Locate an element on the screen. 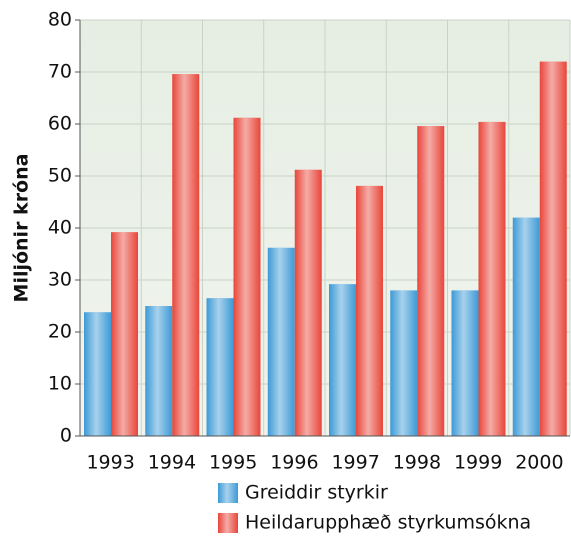 The height and width of the screenshot is (536, 571). y-tick-label: 20 is located at coordinates (60, 332).